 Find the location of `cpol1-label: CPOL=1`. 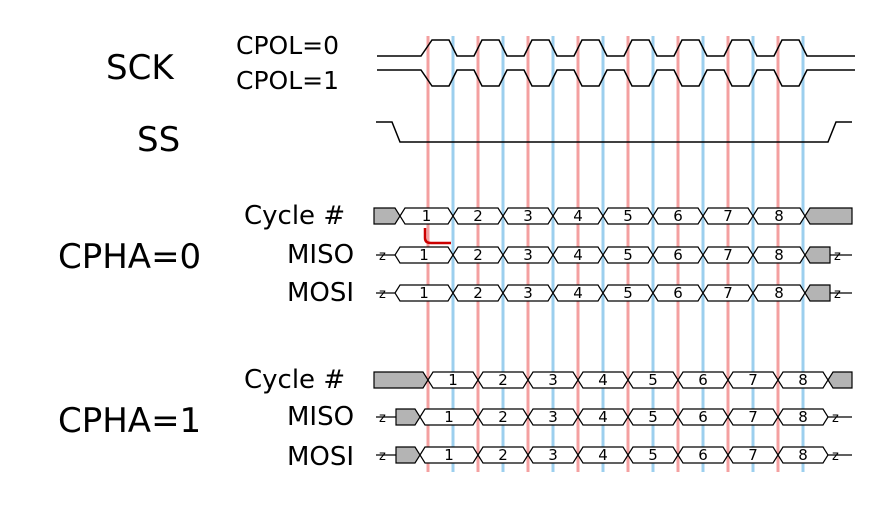

cpol1-label: CPOL=1 is located at coordinates (287, 80).